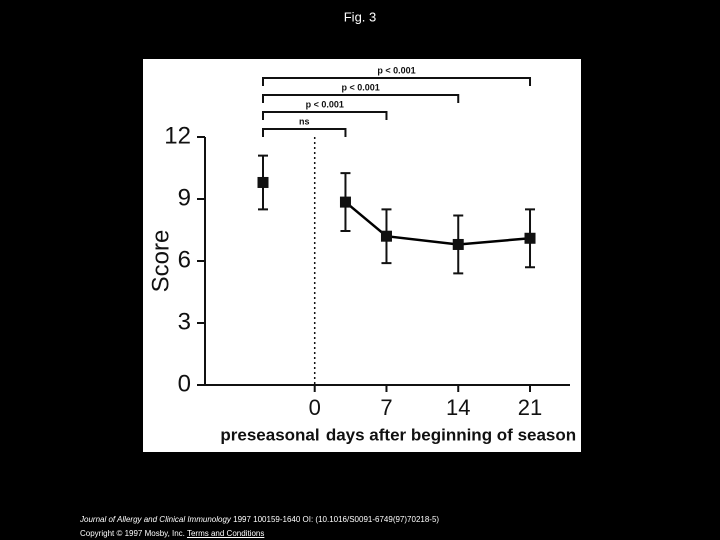 The height and width of the screenshot is (540, 720). I want to click on copyright: Copyright © 1997 Mosby, Inc., so click(132, 533).